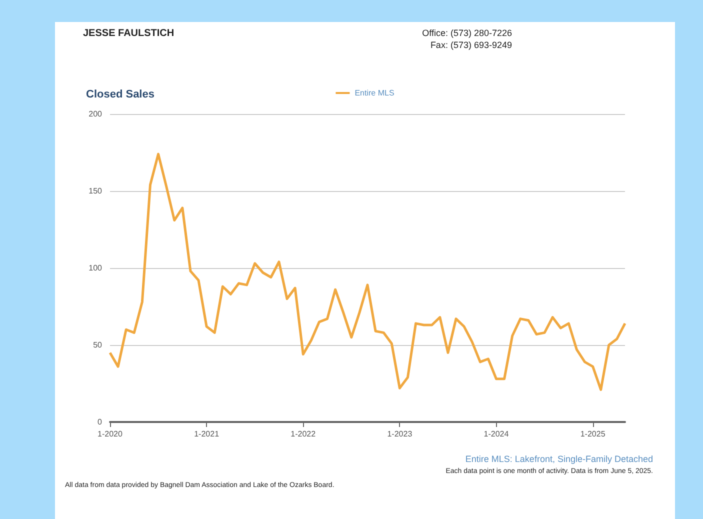 This screenshot has width=703, height=519. What do you see at coordinates (100, 422) in the screenshot?
I see `y-tick-label: 0` at bounding box center [100, 422].